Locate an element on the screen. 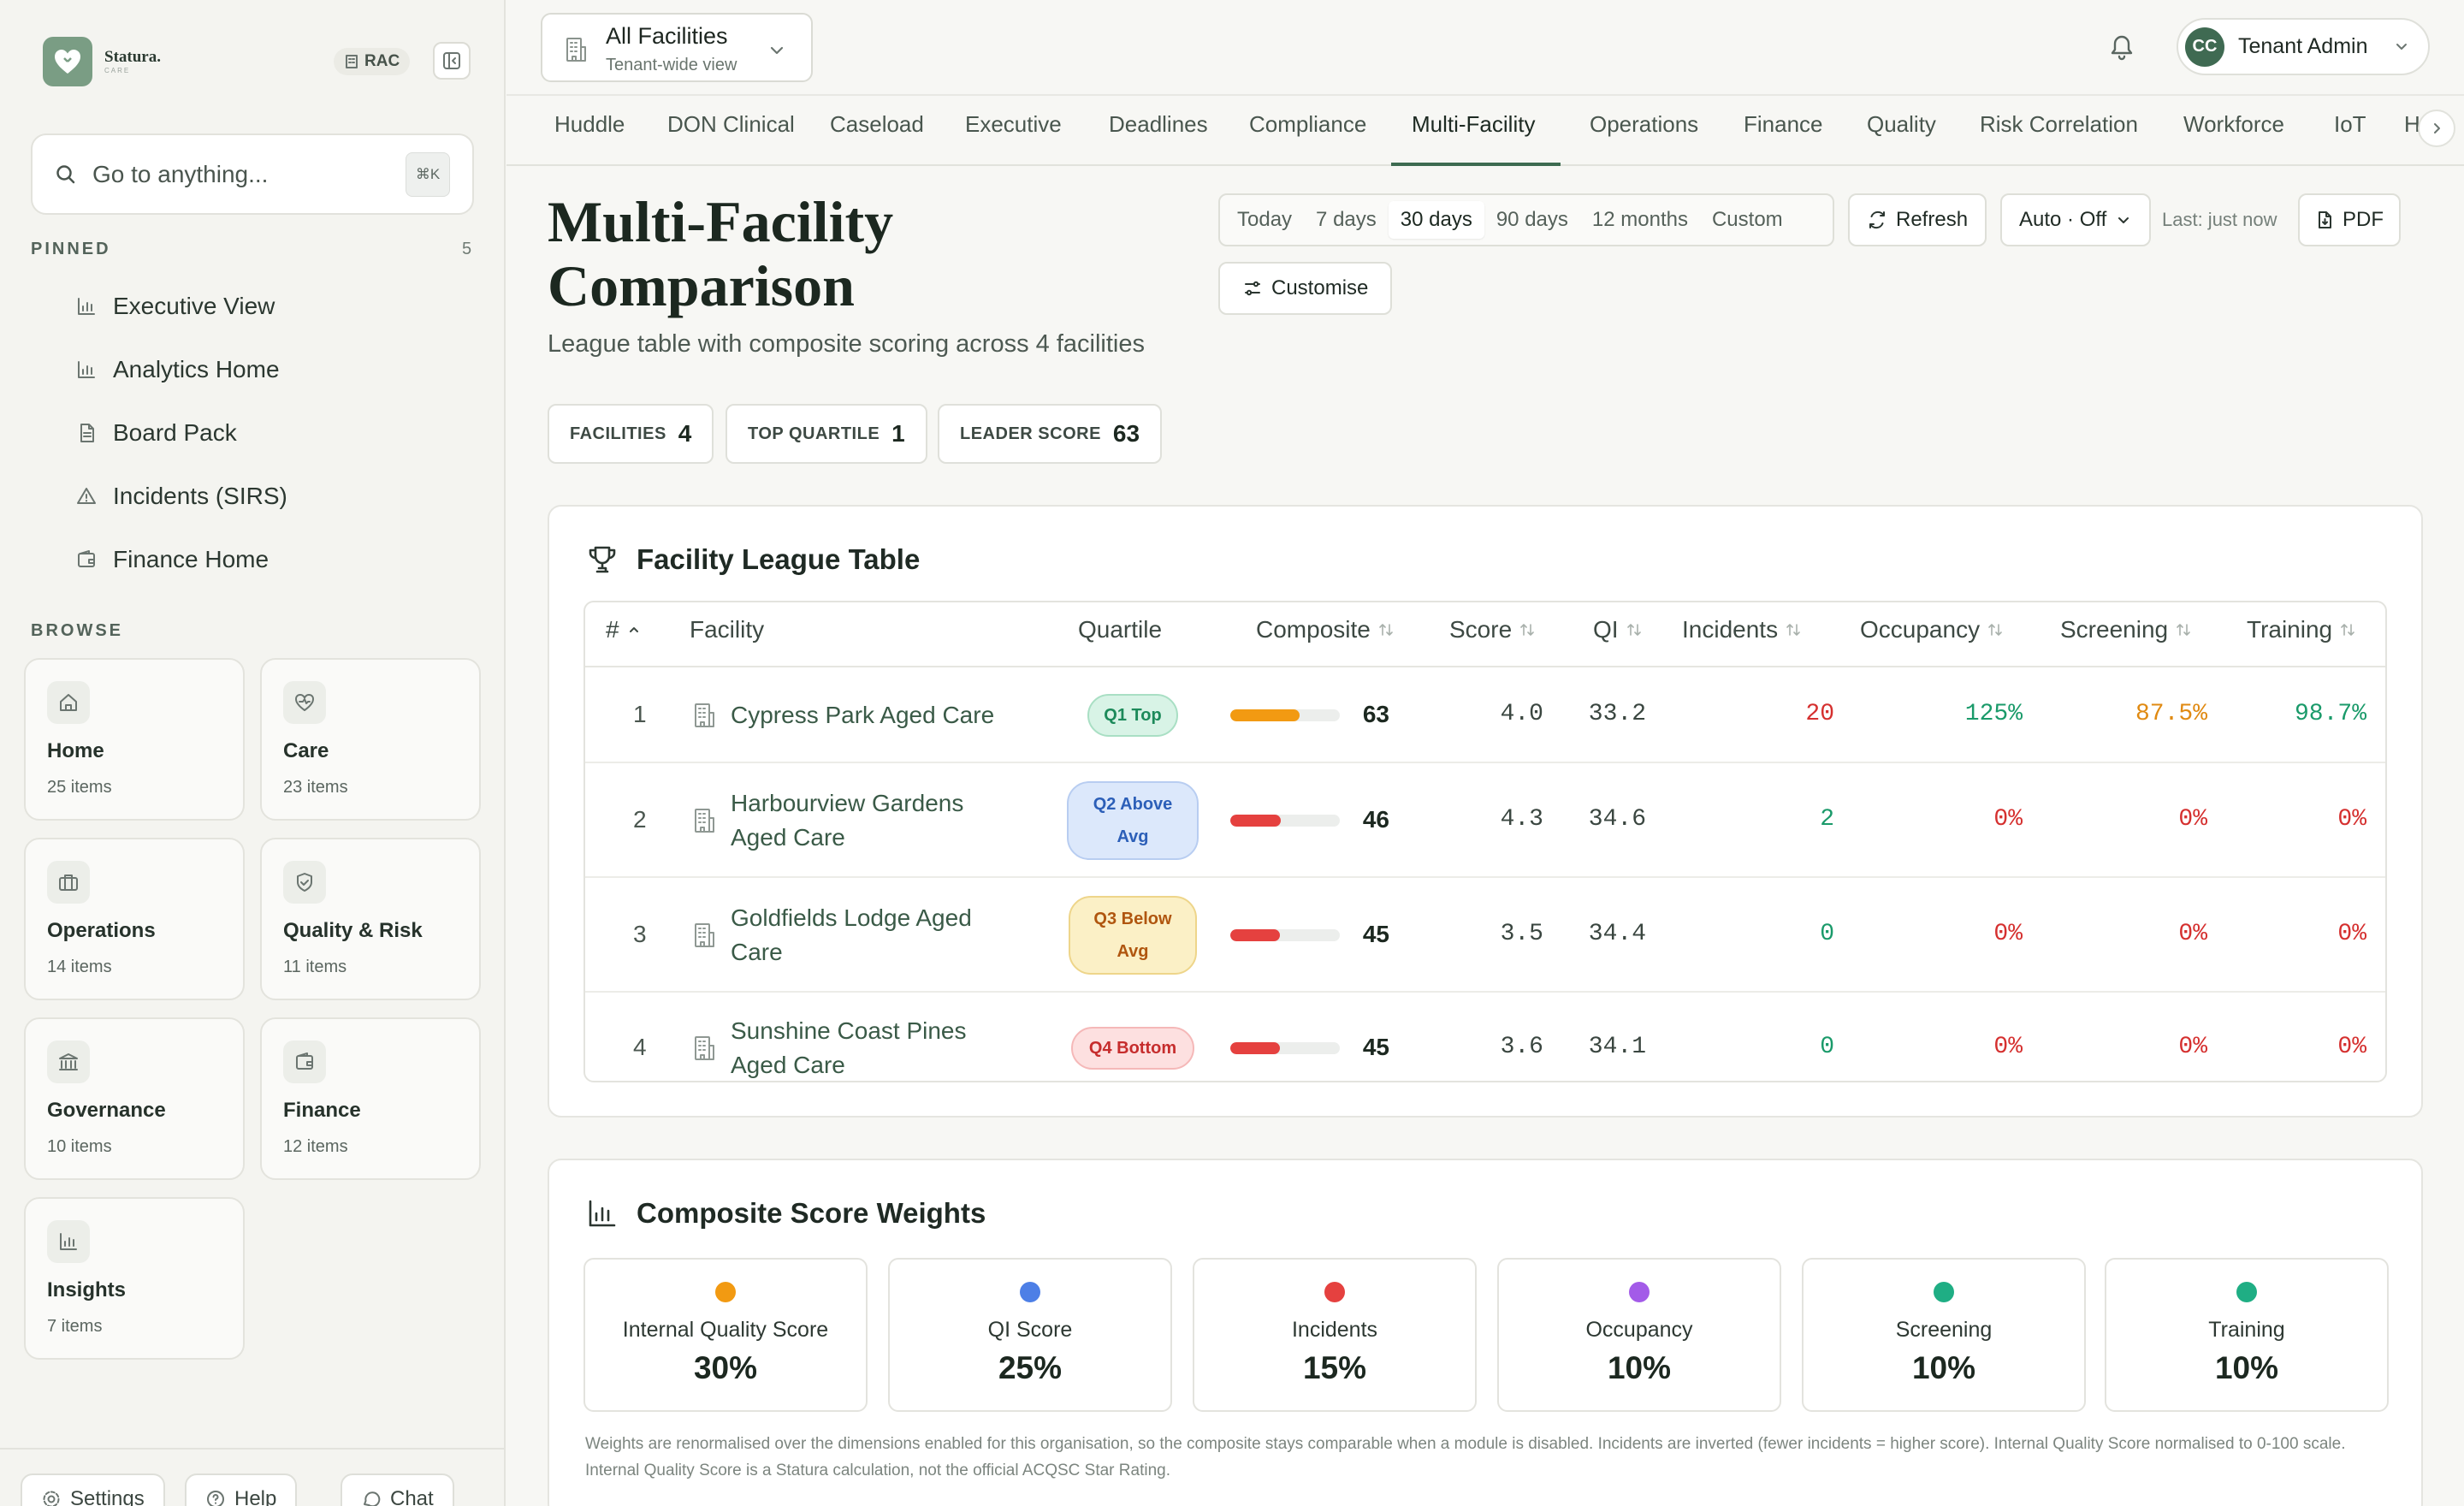 The height and width of the screenshot is (1506, 2464). range-today: Today is located at coordinates (1265, 219).